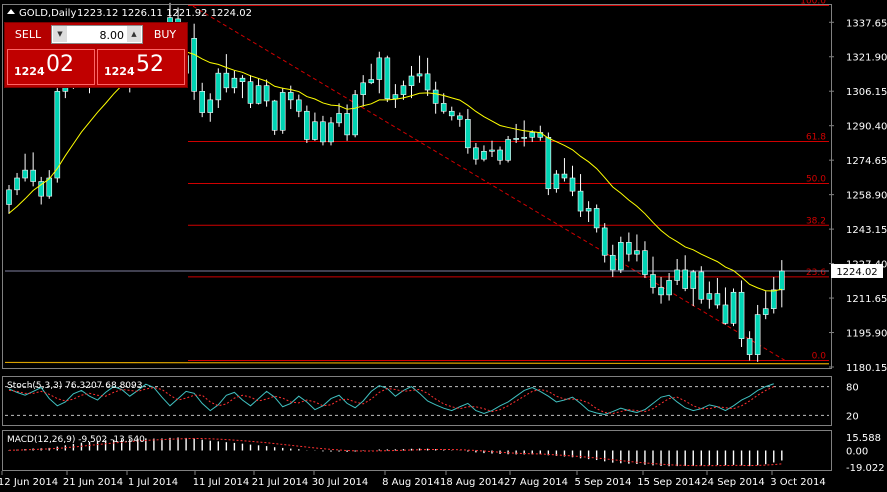 The width and height of the screenshot is (887, 492). I want to click on lot-size-input: 8.00, so click(97, 34).